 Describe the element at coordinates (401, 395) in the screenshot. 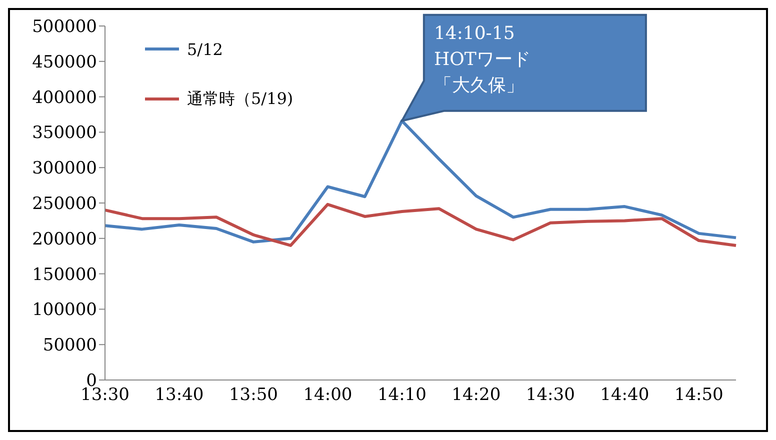

I see `x-tick-label: 14:10` at that location.